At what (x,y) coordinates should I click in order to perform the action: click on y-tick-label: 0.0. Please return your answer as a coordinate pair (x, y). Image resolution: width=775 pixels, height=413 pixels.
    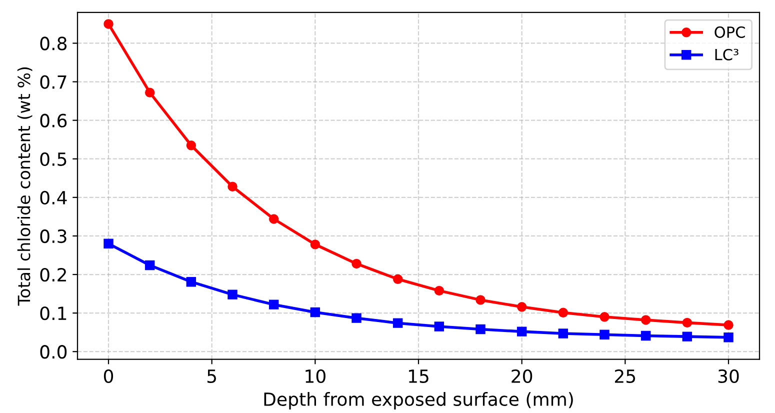
    Looking at the image, I should click on (53, 352).